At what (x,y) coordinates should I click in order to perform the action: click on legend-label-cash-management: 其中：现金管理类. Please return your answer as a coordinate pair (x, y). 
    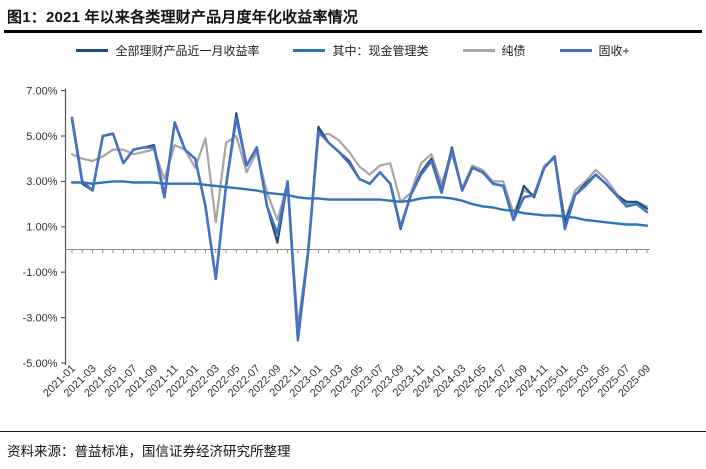
    Looking at the image, I should click on (380, 51).